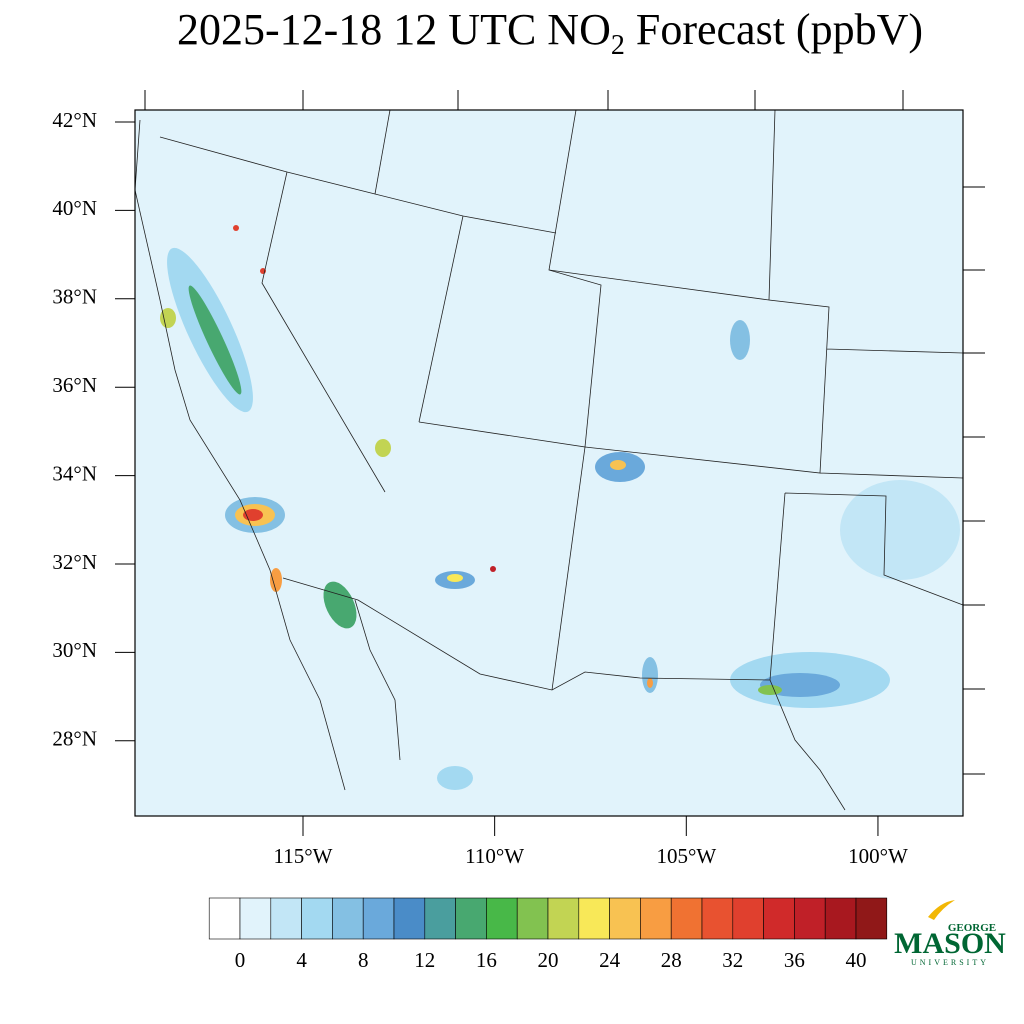 This screenshot has height=1024, width=1024. I want to click on lat-tick-label: 42°N, so click(74, 120).